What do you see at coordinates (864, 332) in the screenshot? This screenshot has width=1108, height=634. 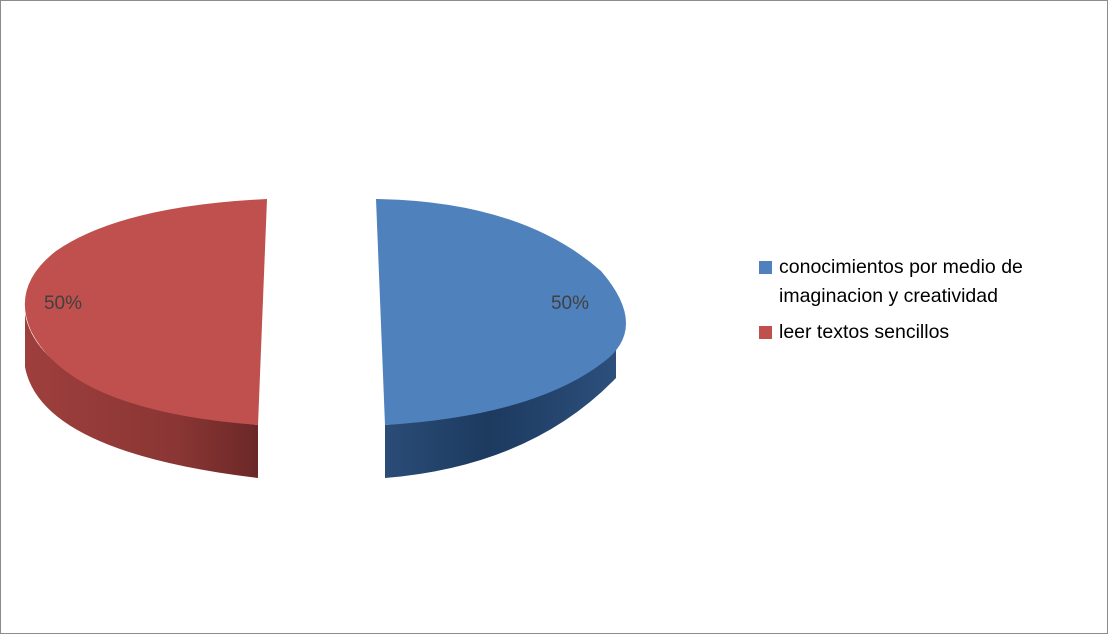 I see `legend-label: leer textos sencillos` at bounding box center [864, 332].